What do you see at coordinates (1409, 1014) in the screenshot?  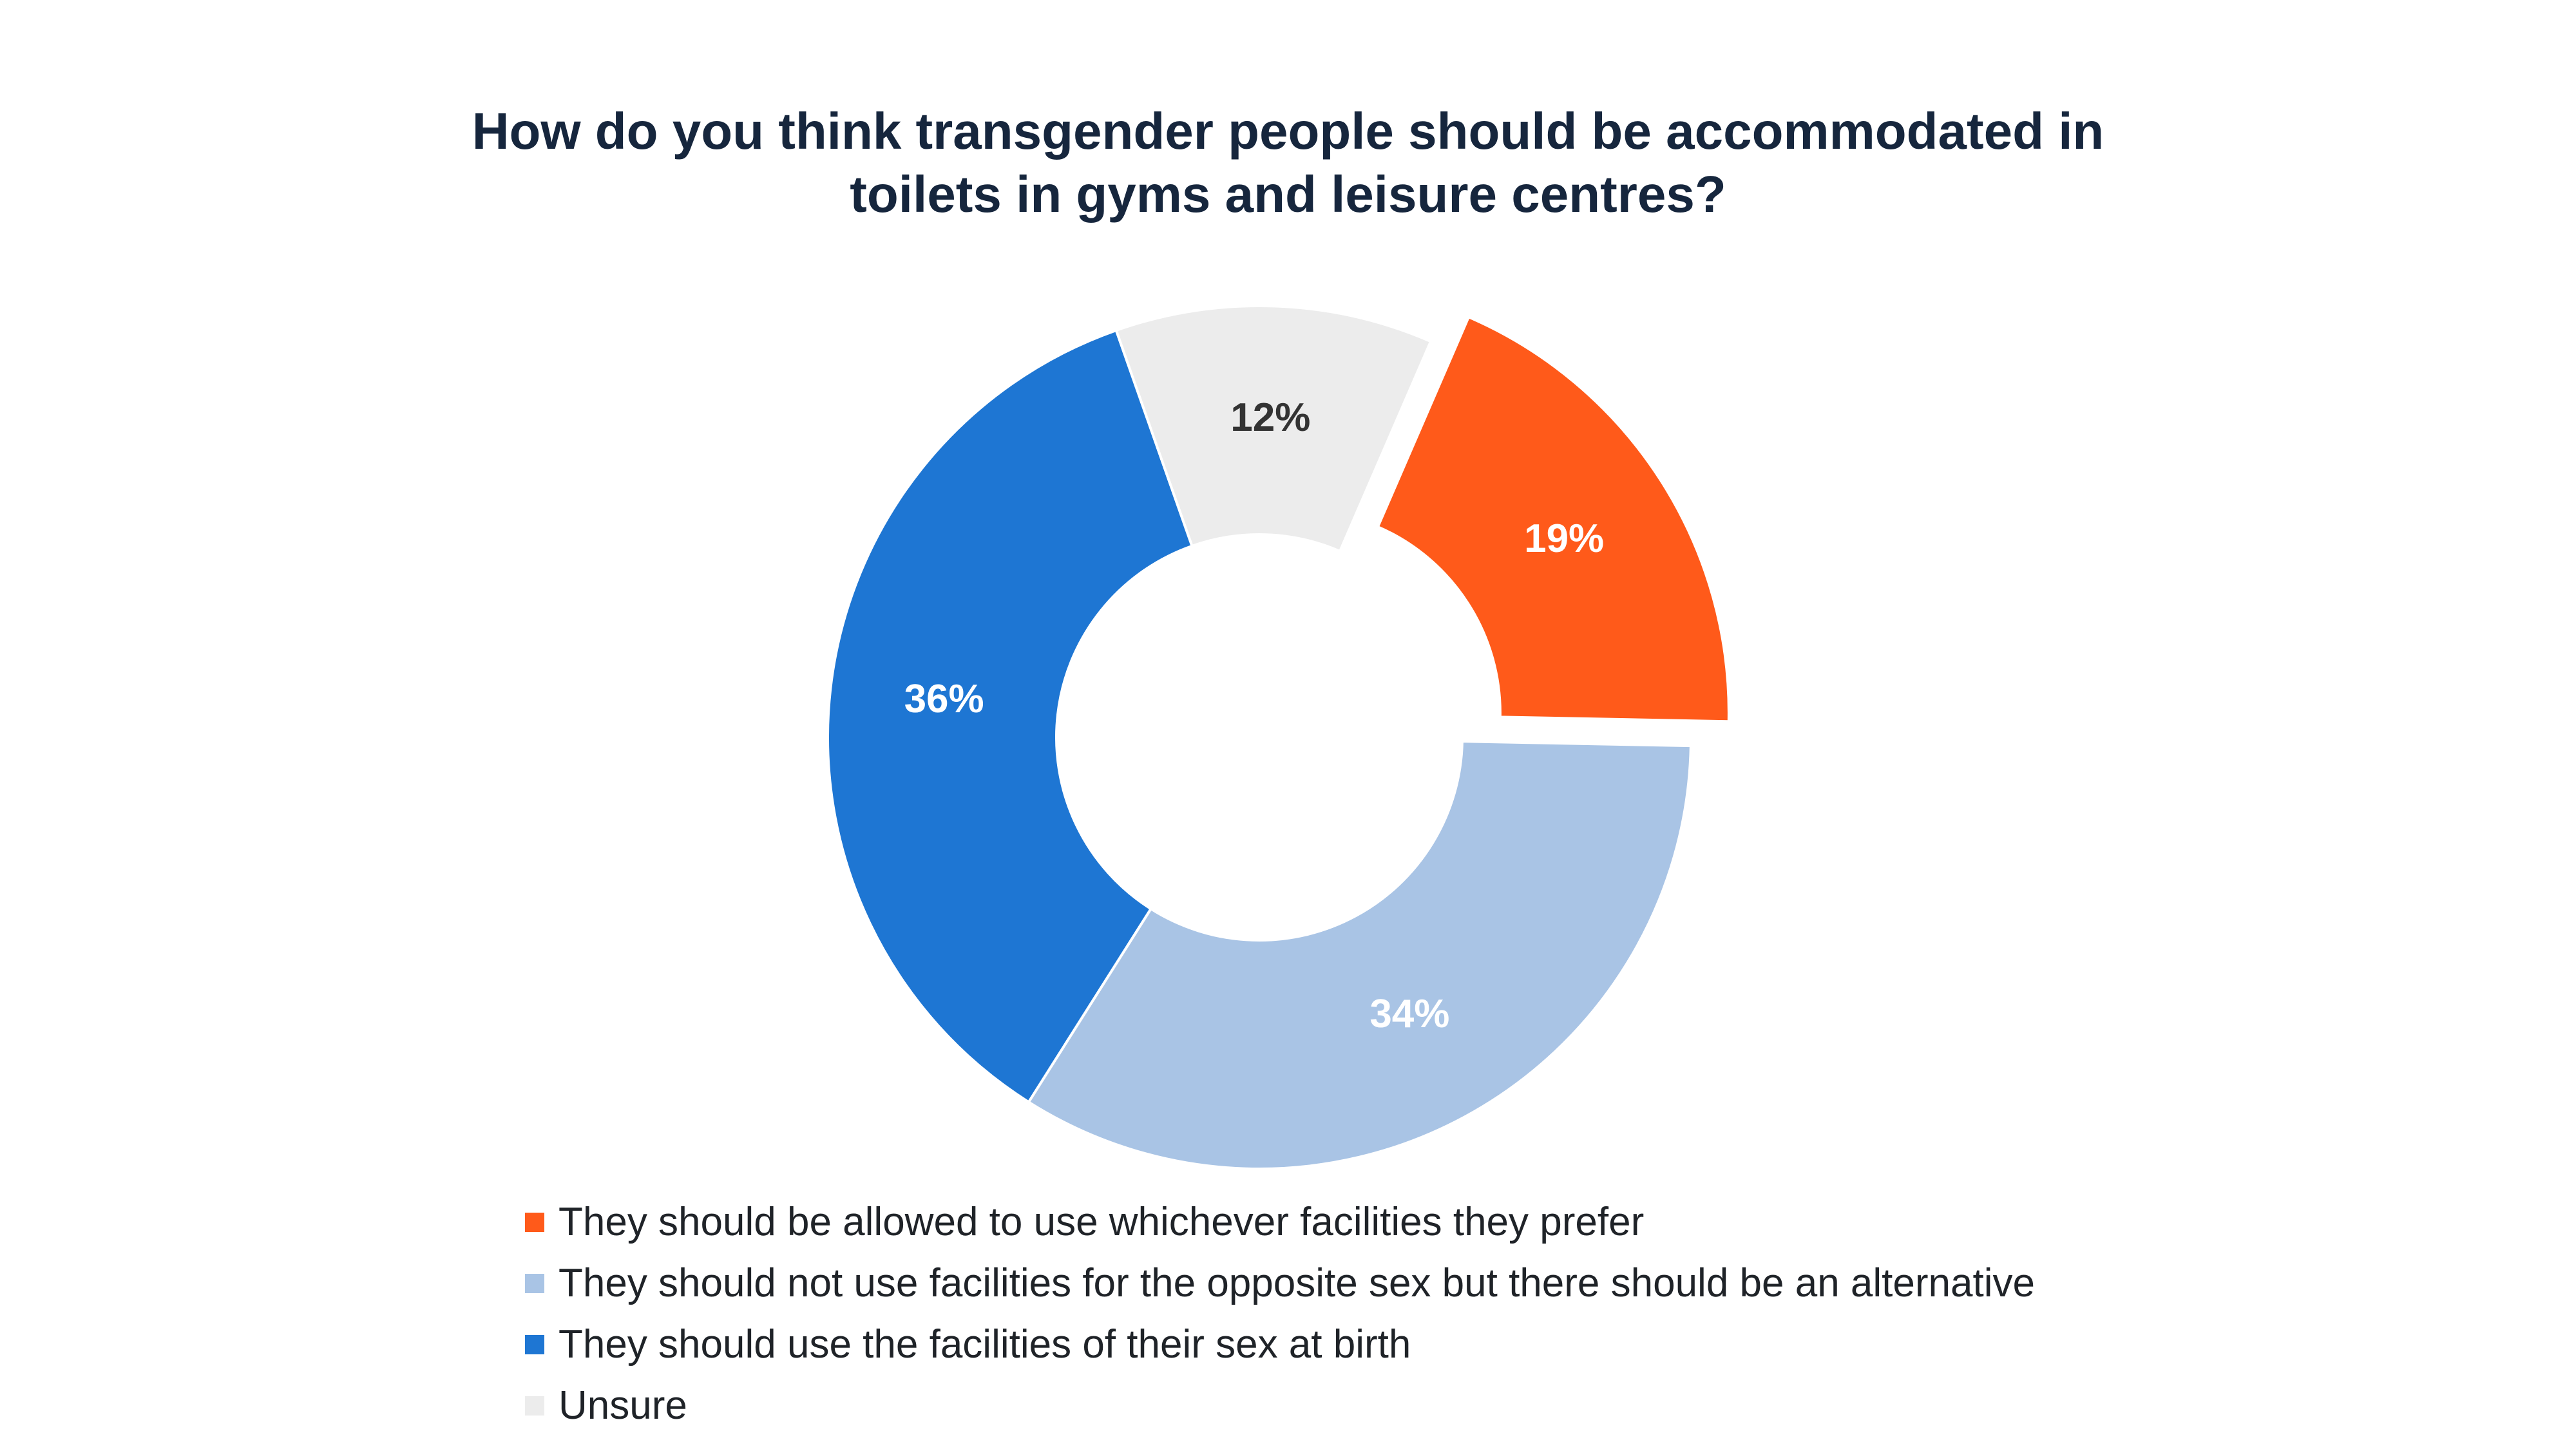 I see `slice-label-alternative: 34%` at bounding box center [1409, 1014].